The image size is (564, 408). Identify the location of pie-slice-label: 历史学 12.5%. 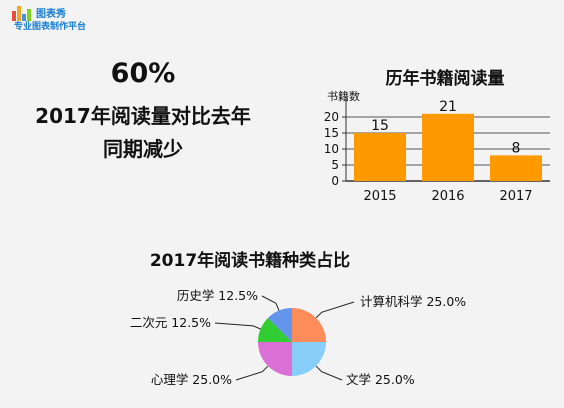
(217, 295).